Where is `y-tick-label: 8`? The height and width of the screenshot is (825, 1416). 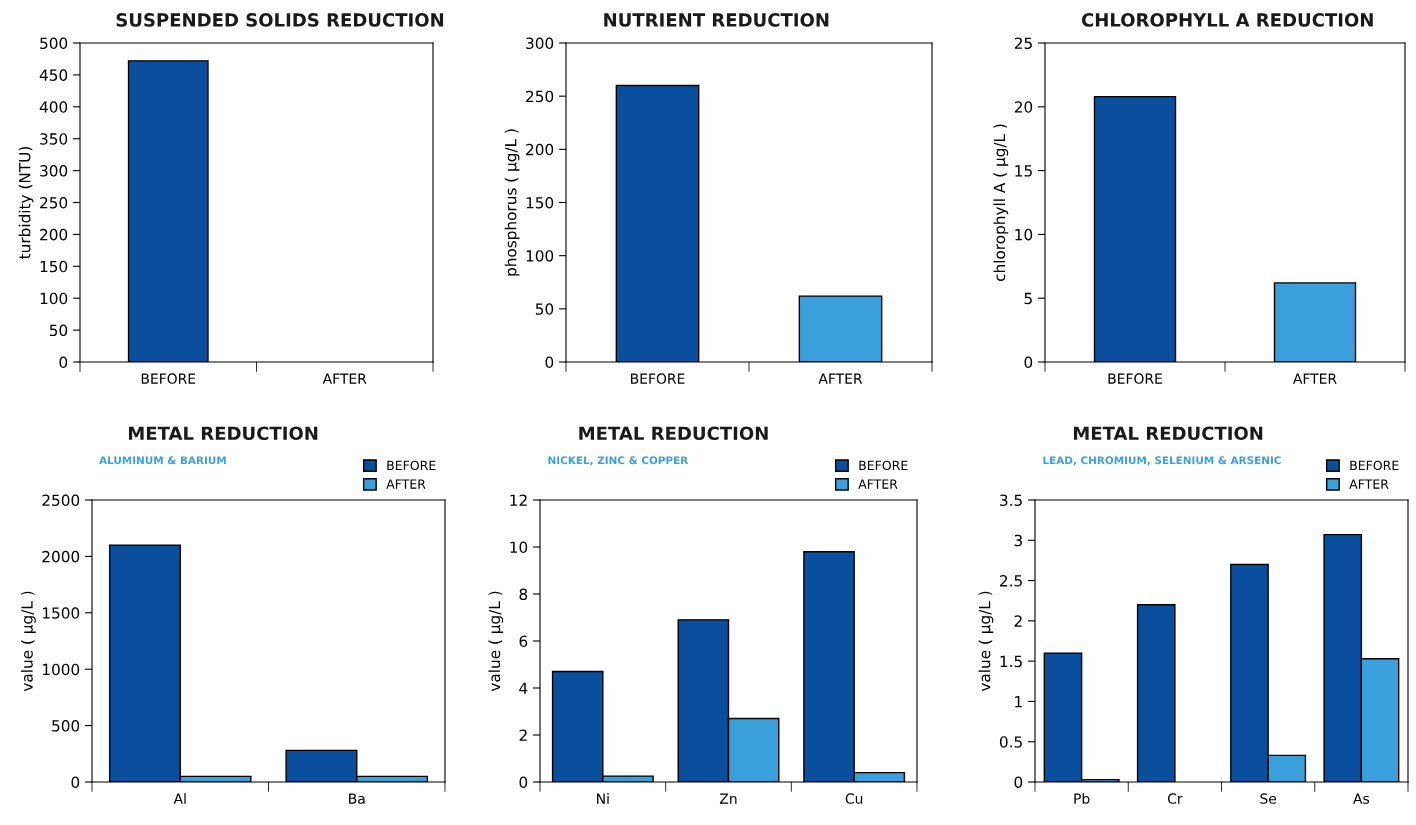 y-tick-label: 8 is located at coordinates (523, 594).